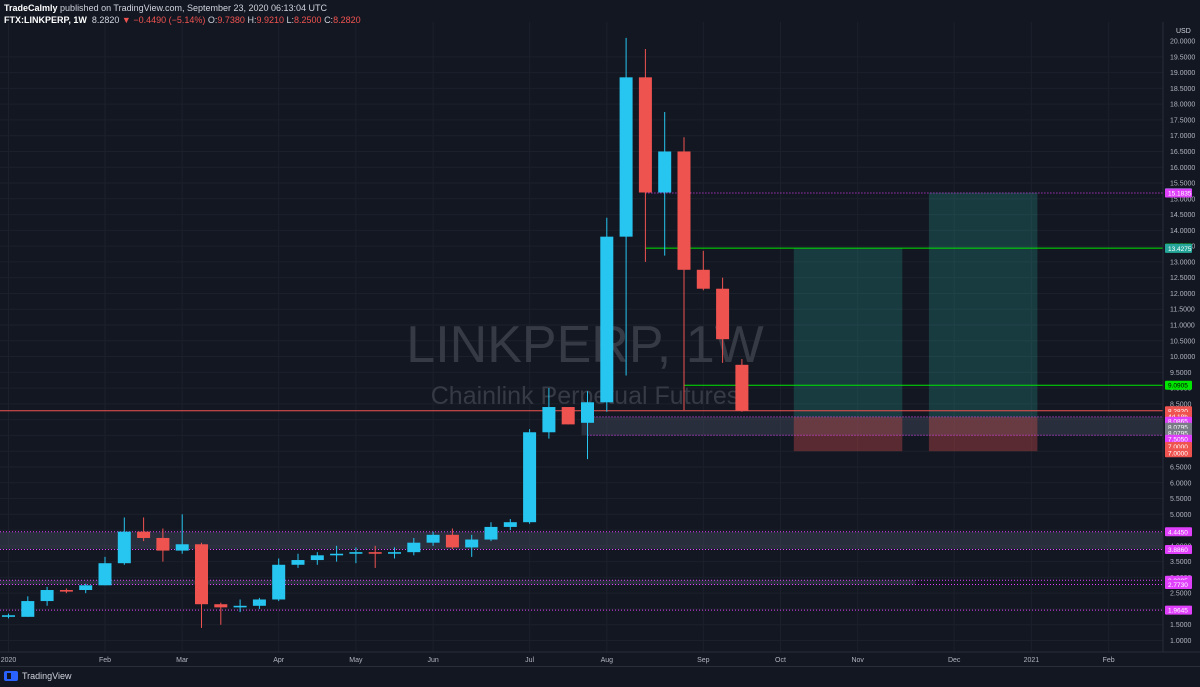 The image size is (1200, 687). I want to click on time-tick-label: Jul, so click(529, 660).